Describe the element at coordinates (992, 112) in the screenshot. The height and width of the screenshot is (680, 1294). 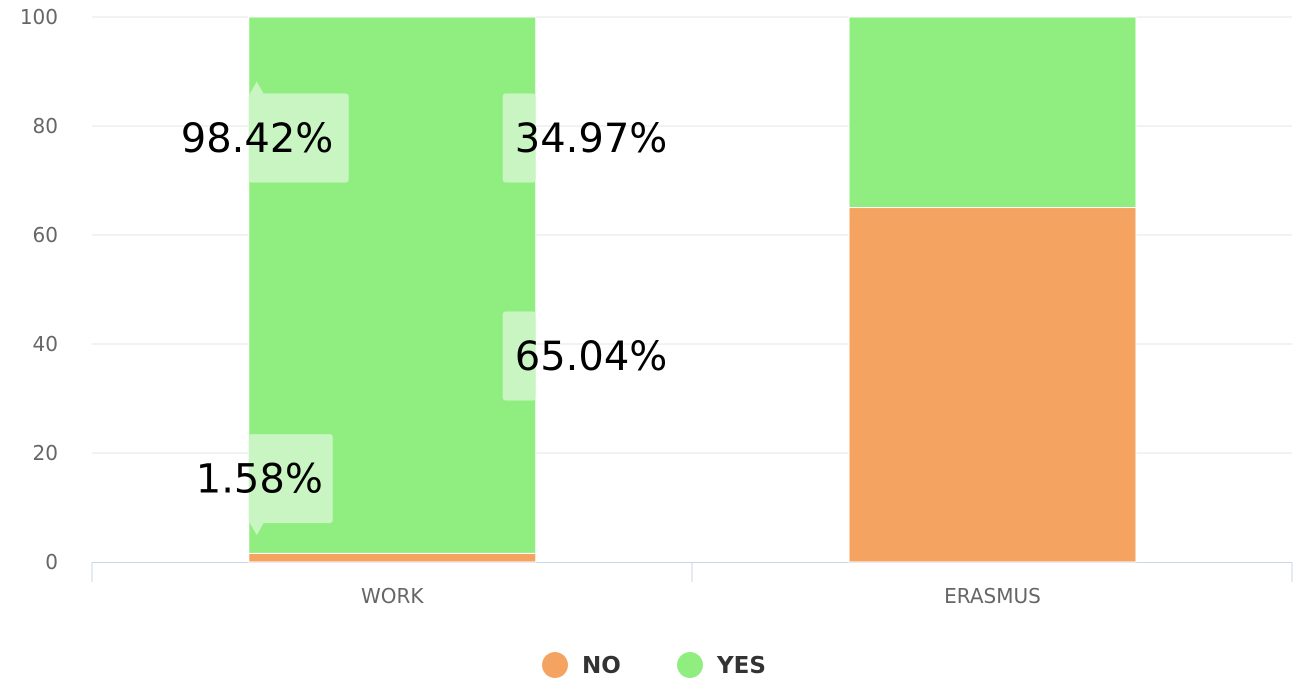
I see `bar-yes-erasmus` at that location.